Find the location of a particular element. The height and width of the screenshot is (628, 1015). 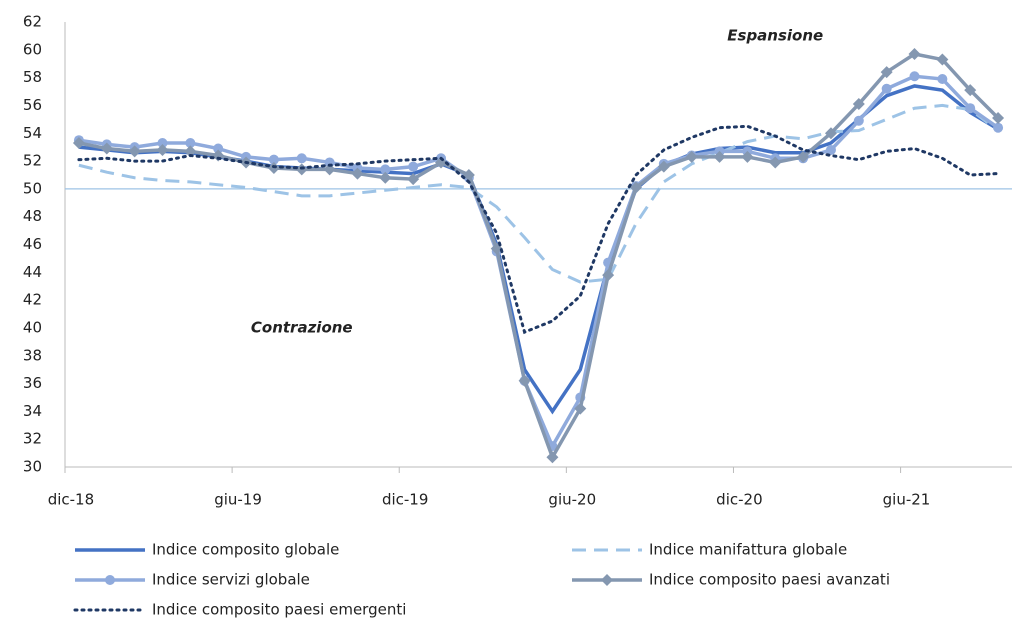

y-tick-label: 58 is located at coordinates (32, 77).